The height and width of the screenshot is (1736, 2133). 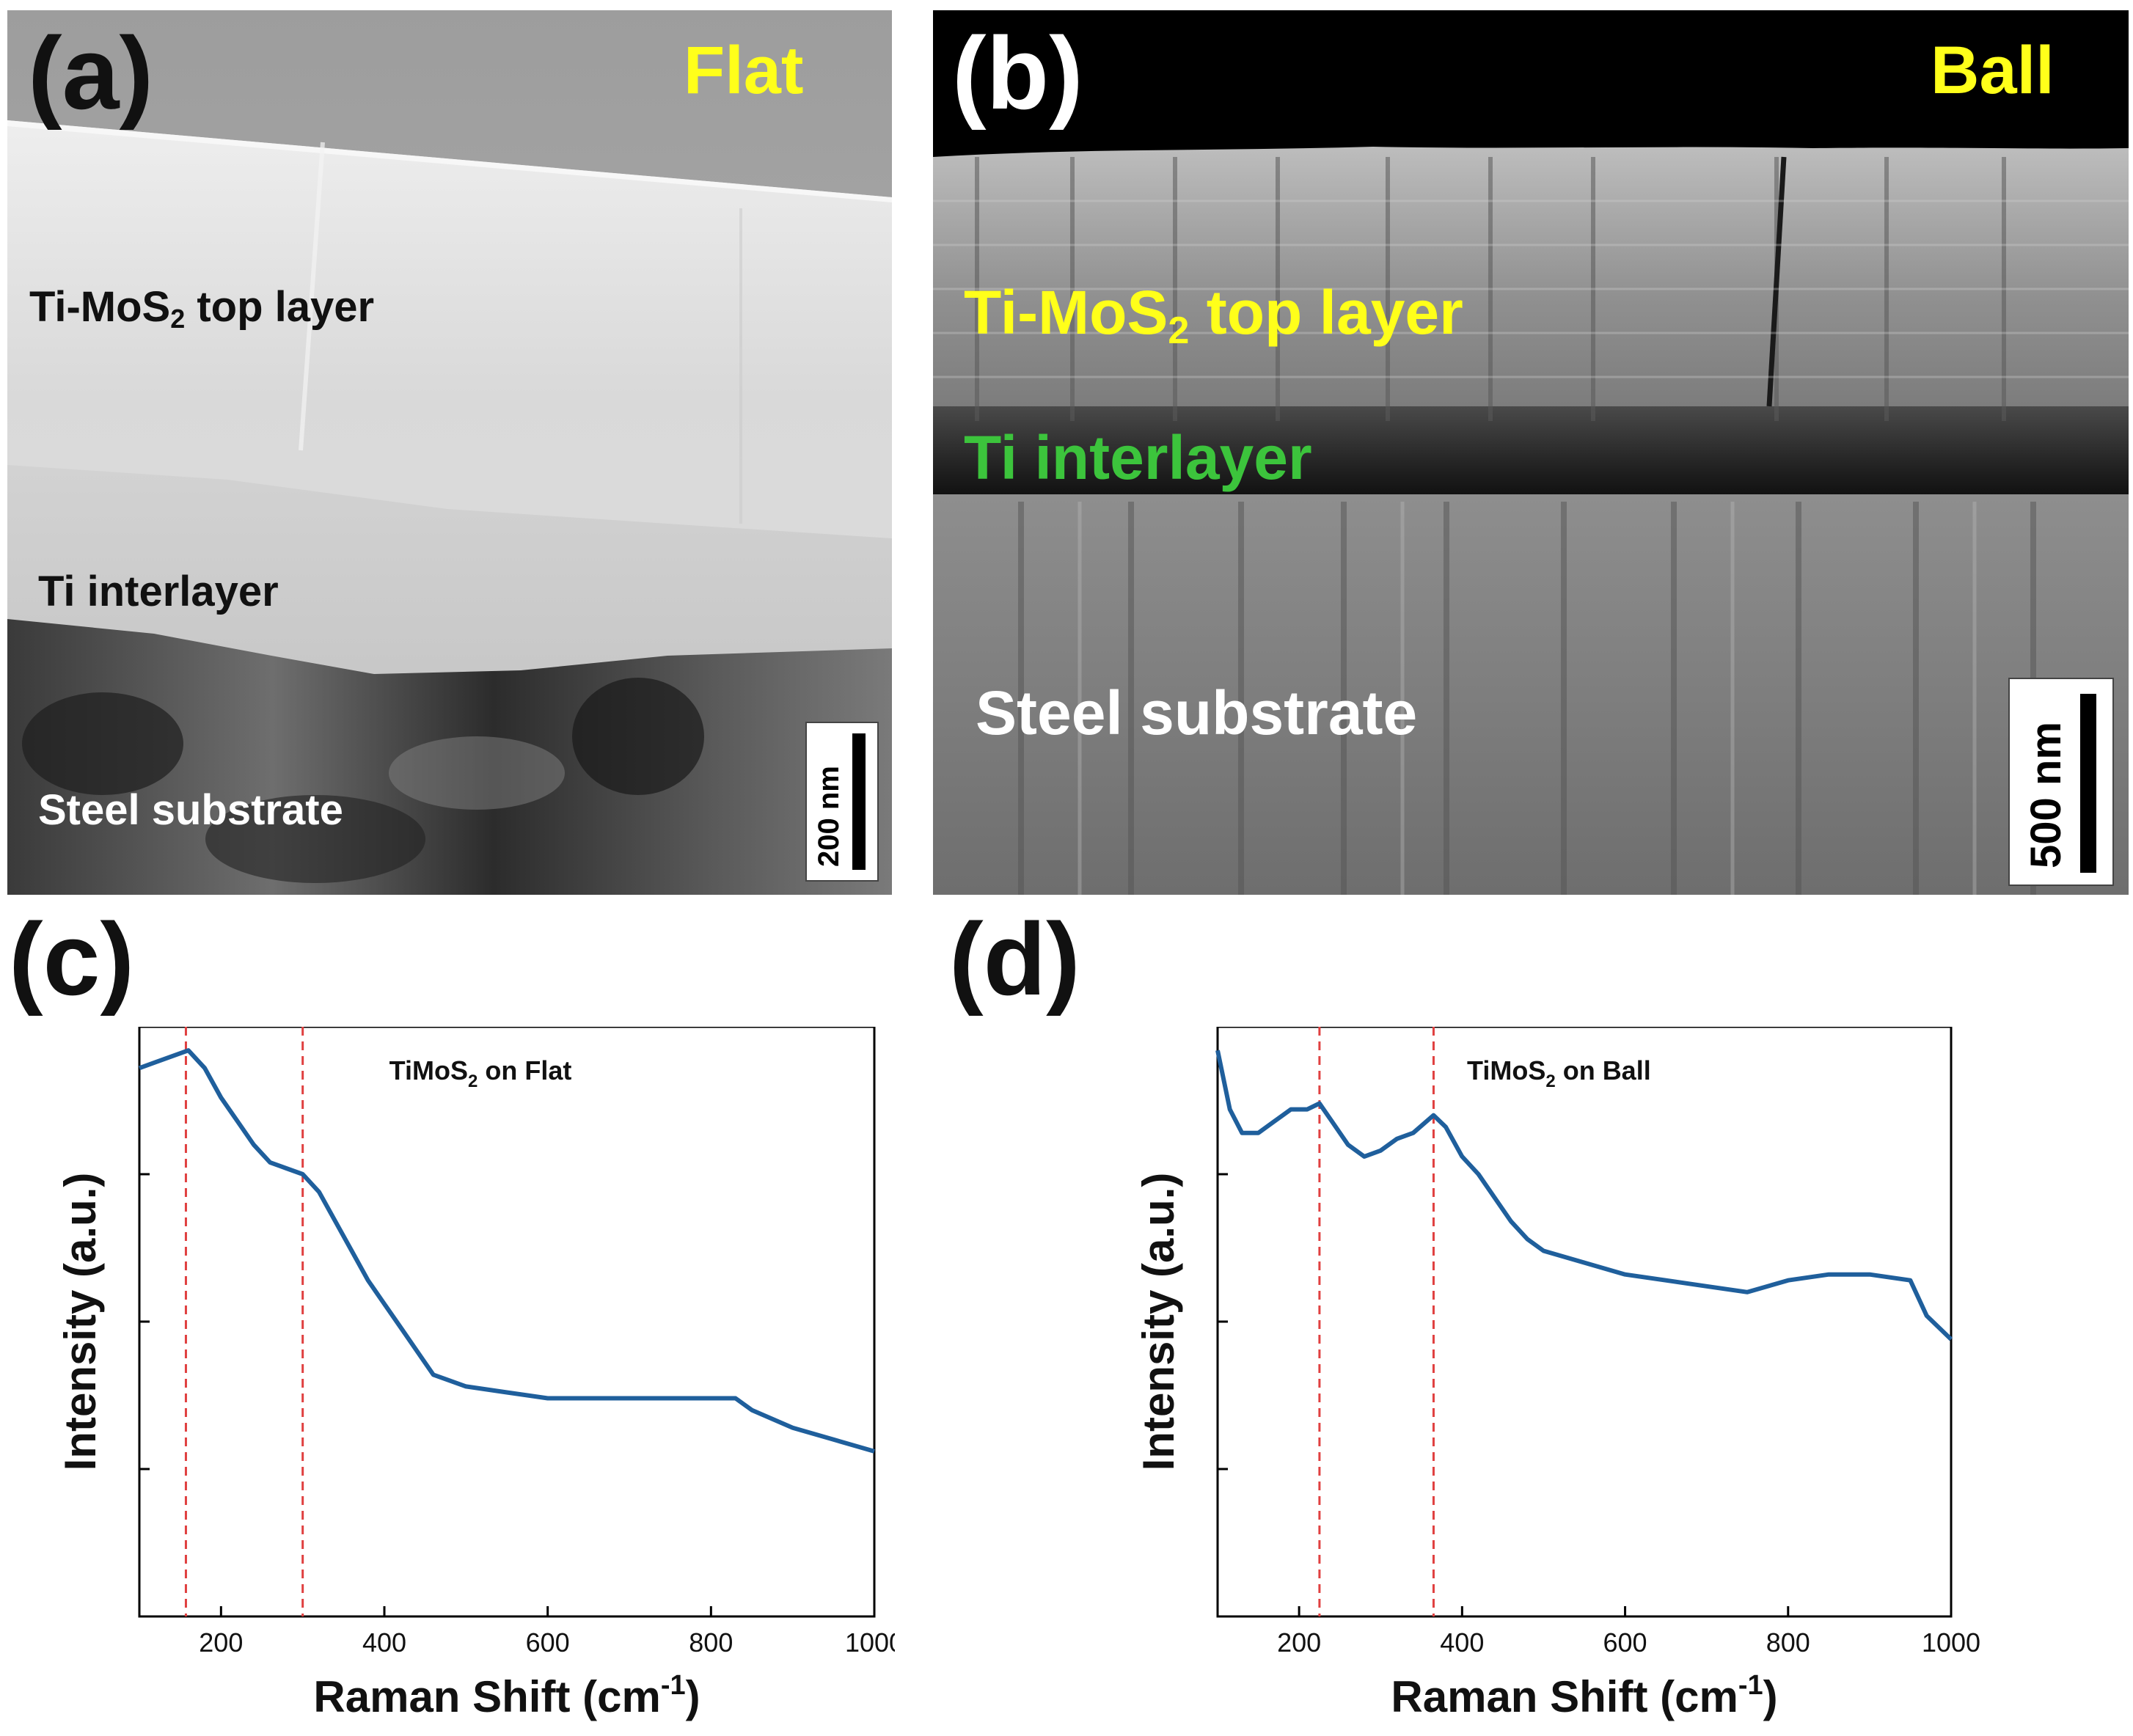 What do you see at coordinates (1993, 70) in the screenshot?
I see `panel-b-tag: Ball` at bounding box center [1993, 70].